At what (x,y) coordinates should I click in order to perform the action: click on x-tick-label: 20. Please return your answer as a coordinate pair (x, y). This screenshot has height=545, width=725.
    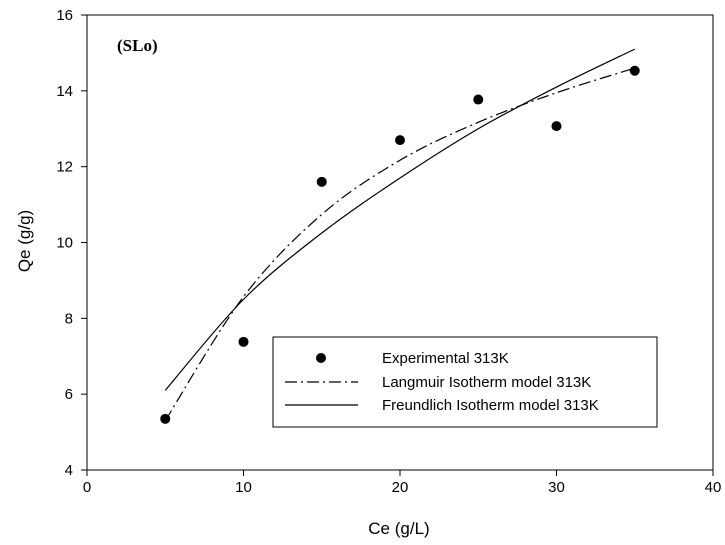
    Looking at the image, I should click on (400, 487).